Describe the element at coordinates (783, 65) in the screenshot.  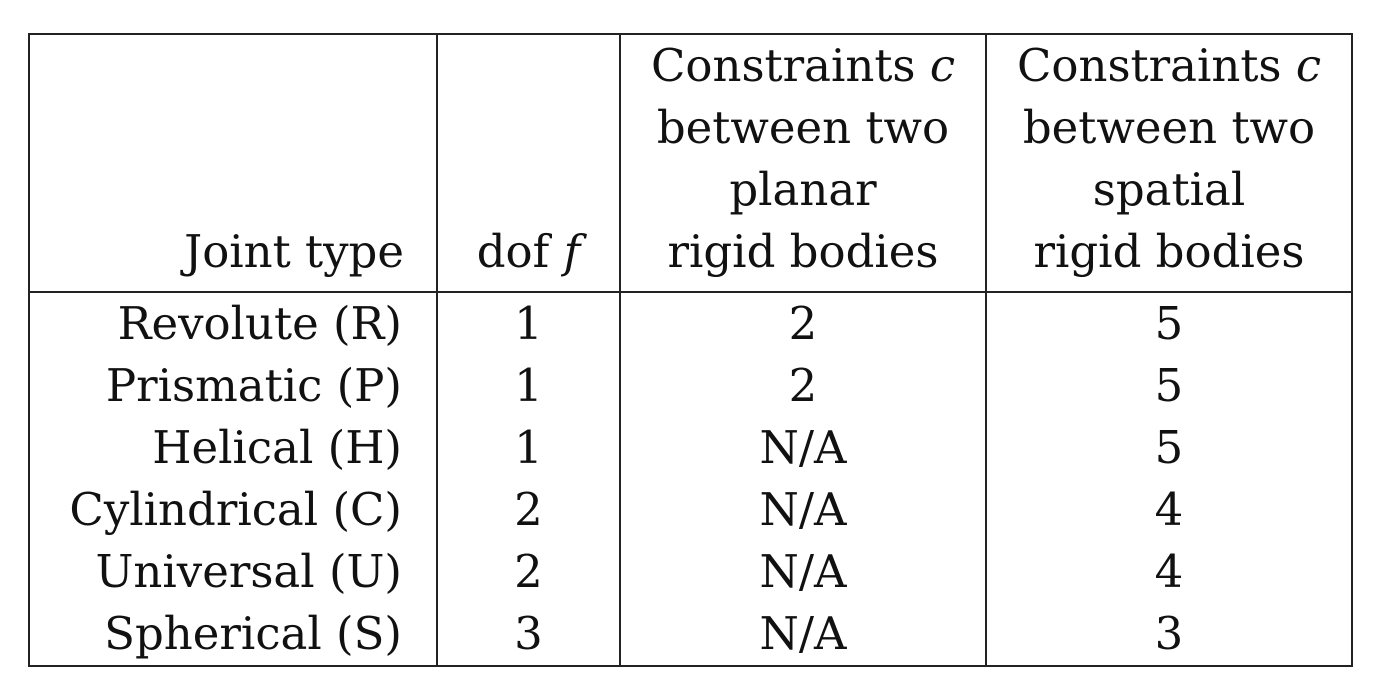
I see `header-planar-word: Constraints` at that location.